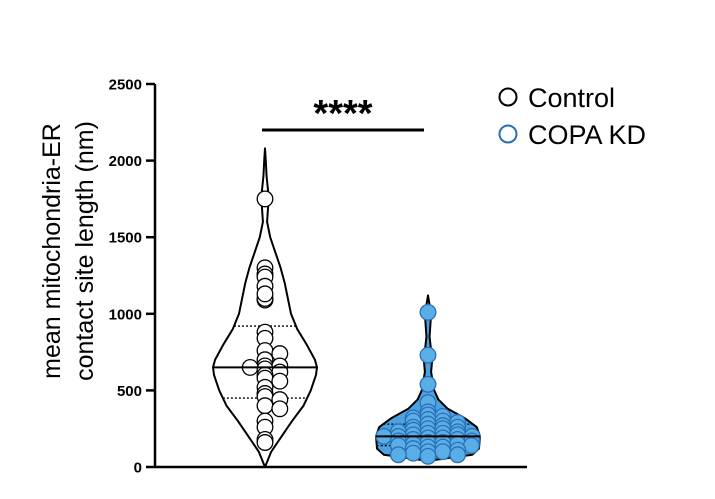 Image resolution: width=715 pixels, height=499 pixels. What do you see at coordinates (85, 251) in the screenshot?
I see `y-axis-title-line2: contact site length (nm)` at bounding box center [85, 251].